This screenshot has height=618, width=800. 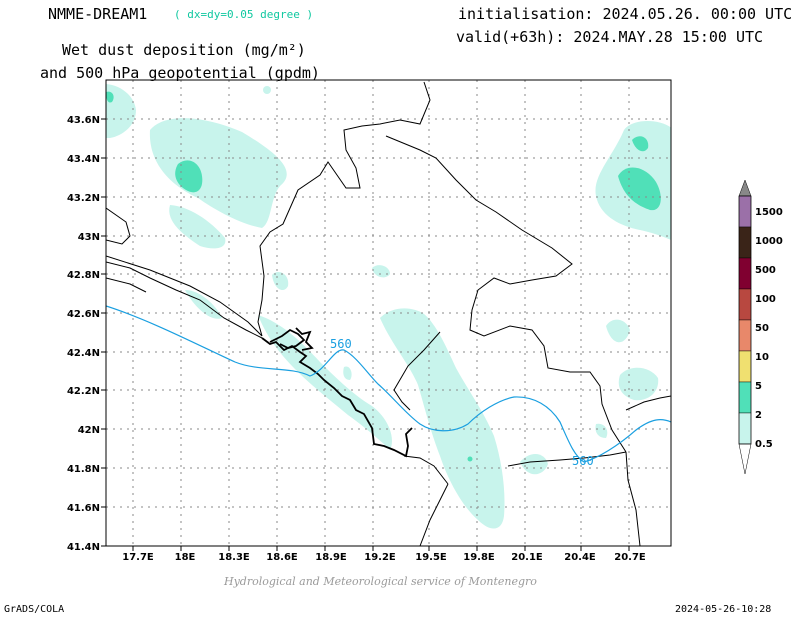 What do you see at coordinates (765, 270) in the screenshot?
I see `legend-label: 500` at bounding box center [765, 270].